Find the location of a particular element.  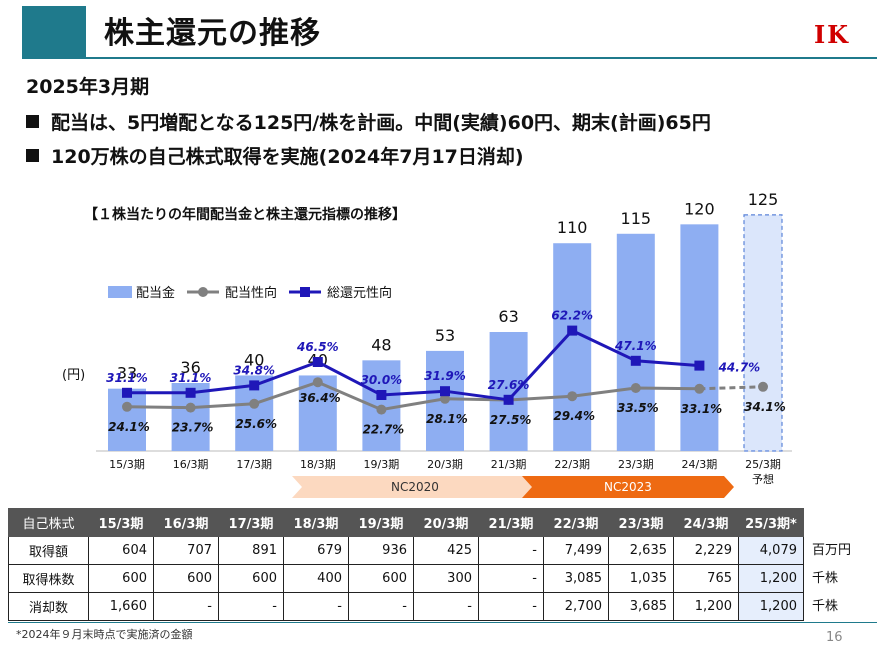

legend-payout: 配当性向 is located at coordinates (231, 291).